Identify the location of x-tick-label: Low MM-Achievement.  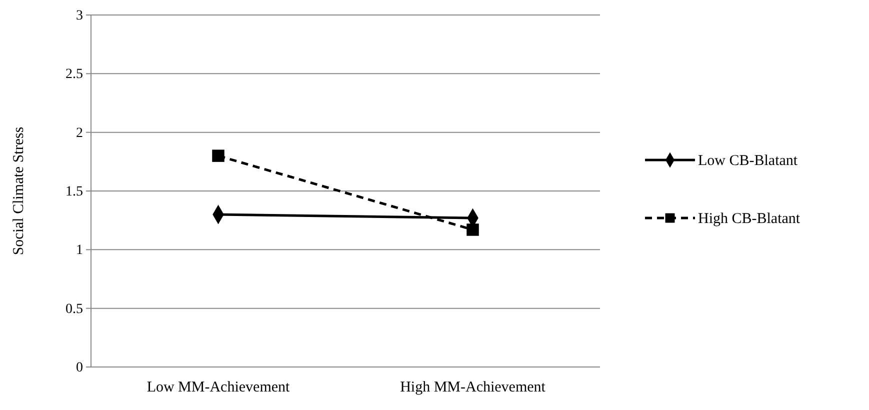
(218, 388).